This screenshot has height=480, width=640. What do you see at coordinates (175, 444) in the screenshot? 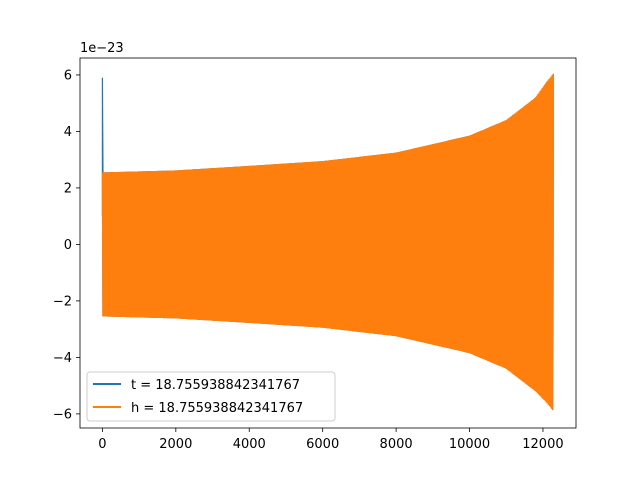
I see `x-tick-label: 2000` at bounding box center [175, 444].